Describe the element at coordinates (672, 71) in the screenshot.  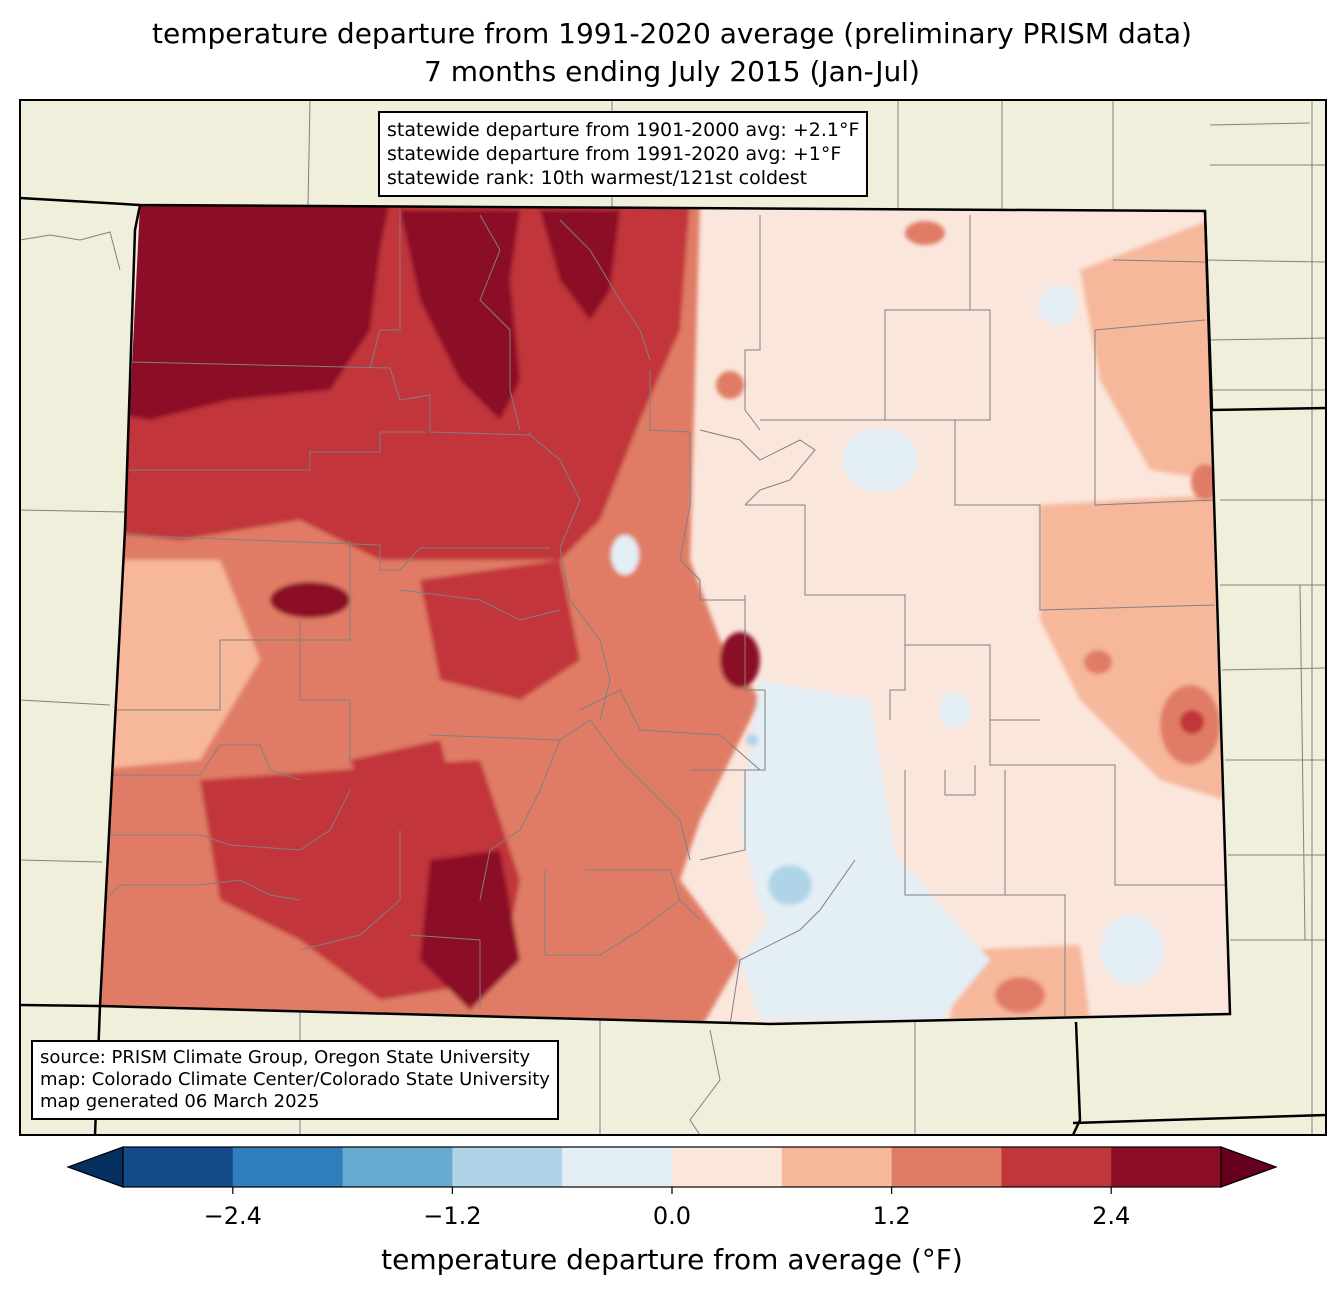
I see `map-title-line2: 7 months ending July 2015 (Jan-Jul)` at that location.